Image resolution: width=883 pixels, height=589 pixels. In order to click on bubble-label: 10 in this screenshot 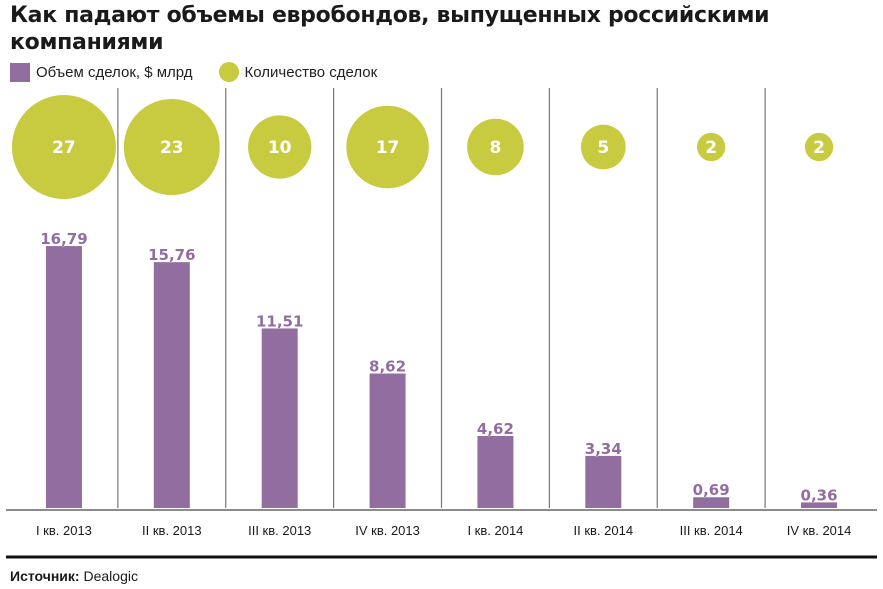, I will do `click(280, 148)`.